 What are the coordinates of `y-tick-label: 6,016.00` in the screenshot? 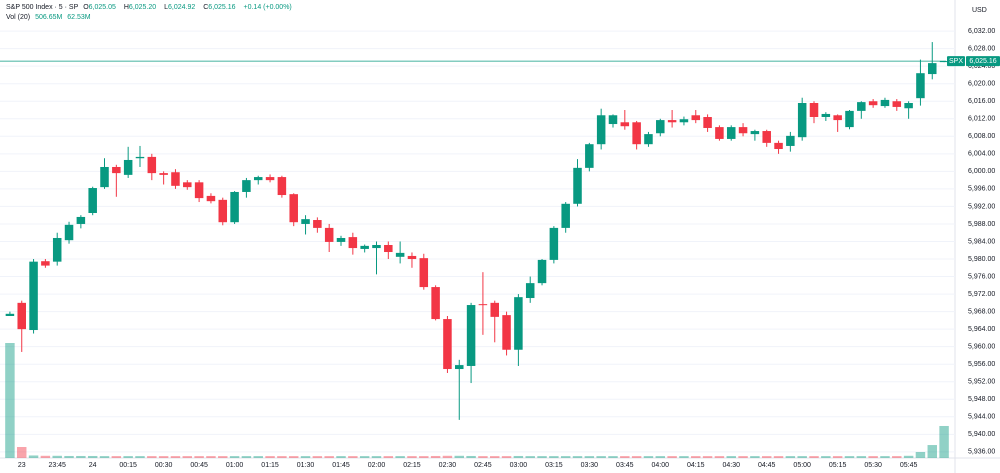 It's located at (981, 101).